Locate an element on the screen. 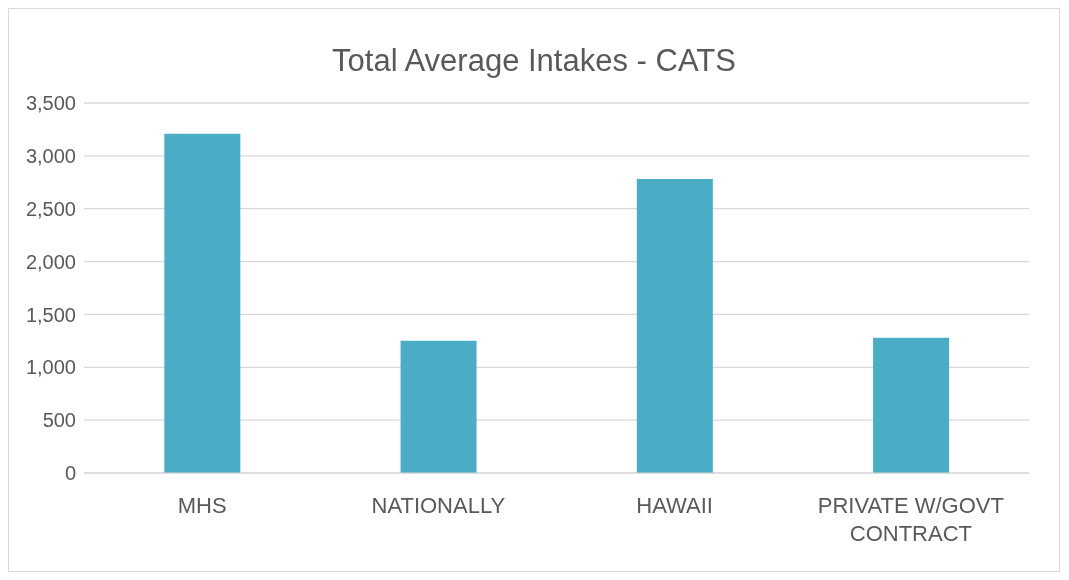 This screenshot has width=1069, height=580. x-tick-label: PRIVATE W/GOVT CONTRACT is located at coordinates (910, 519).